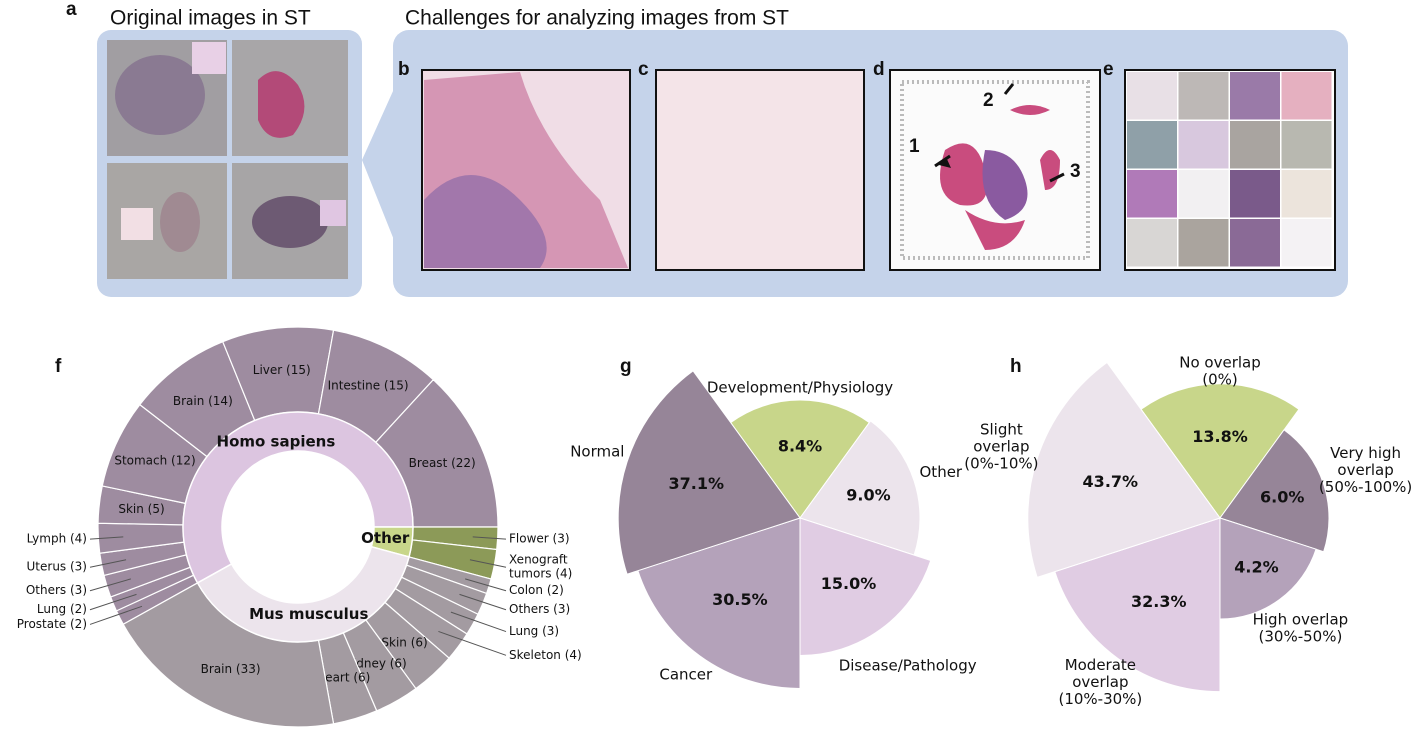 This screenshot has width=1418, height=733. I want to click on original-images, so click(227, 159).